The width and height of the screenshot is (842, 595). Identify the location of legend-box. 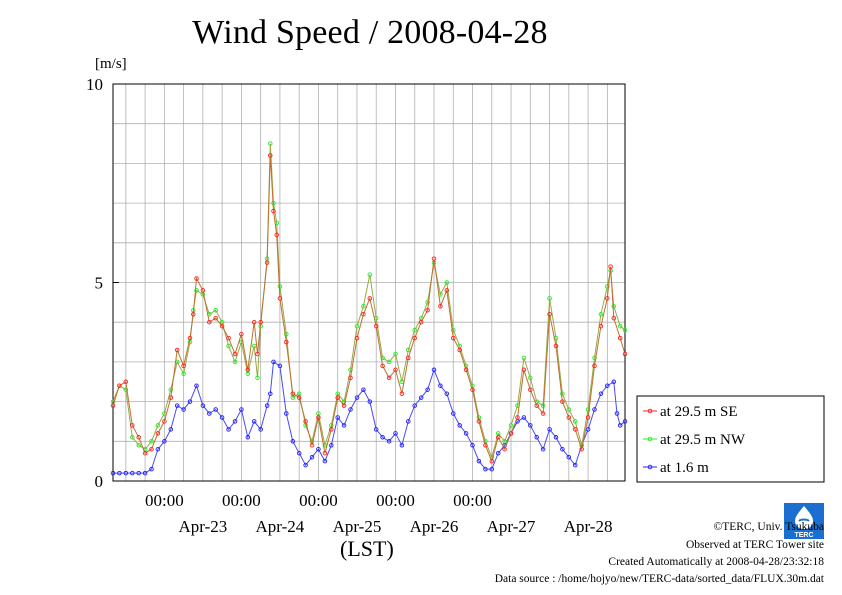
(730, 439).